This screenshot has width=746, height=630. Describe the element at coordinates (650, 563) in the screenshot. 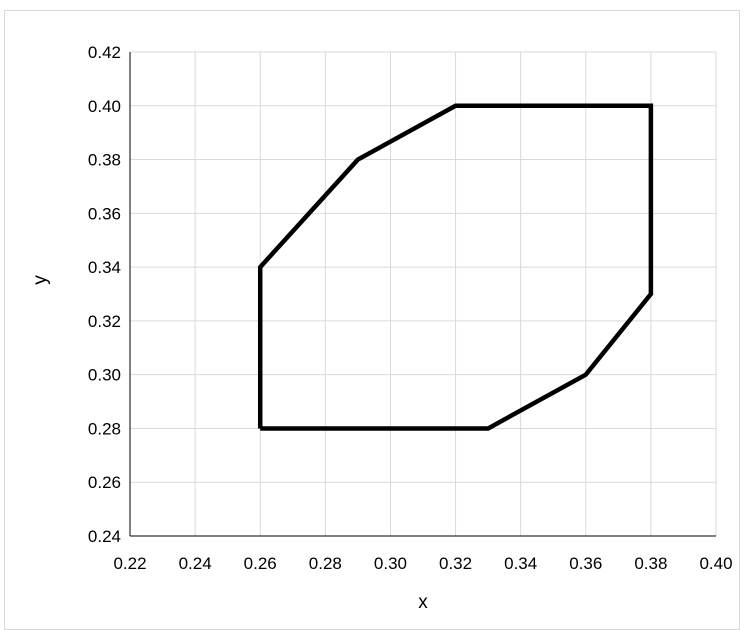

I see `x-tick-label: 0.38` at that location.